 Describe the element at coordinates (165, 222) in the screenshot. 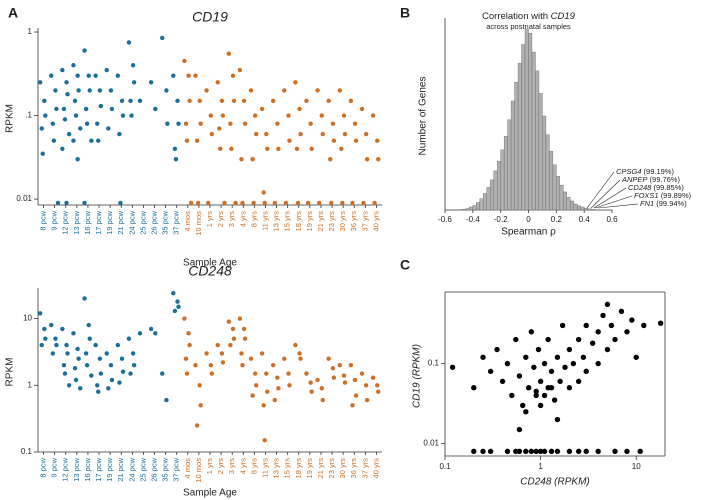

I see `x-tick-label: 35 pcw` at that location.